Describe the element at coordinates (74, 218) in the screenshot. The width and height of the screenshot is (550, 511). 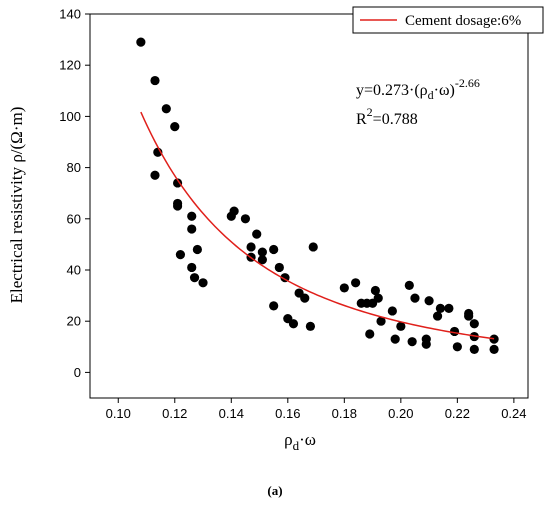
I see `y-tick-label: 60` at that location.